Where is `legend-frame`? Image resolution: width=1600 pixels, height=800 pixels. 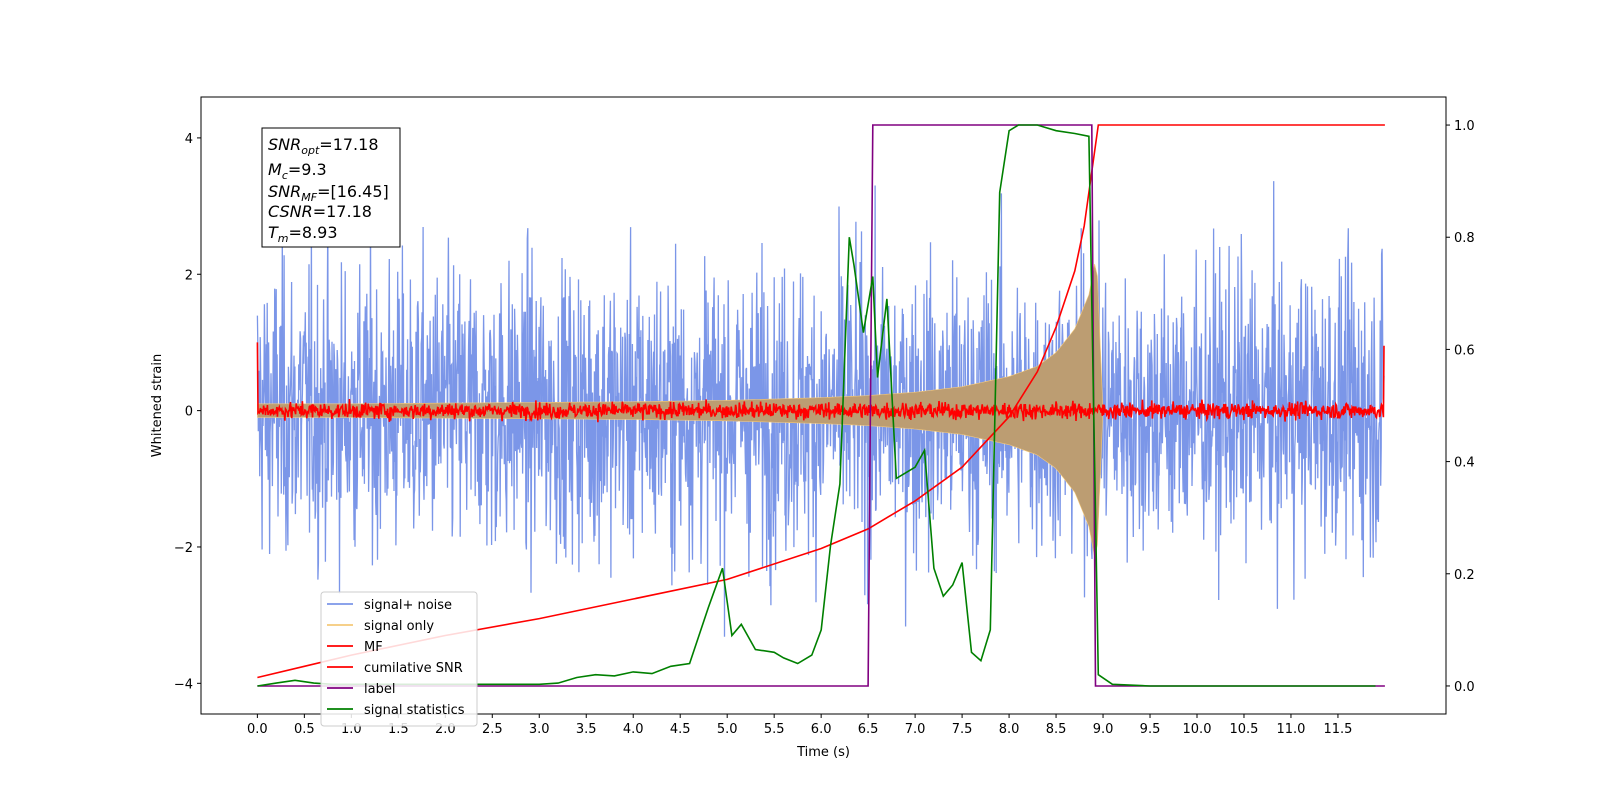 legend-frame is located at coordinates (399, 659).